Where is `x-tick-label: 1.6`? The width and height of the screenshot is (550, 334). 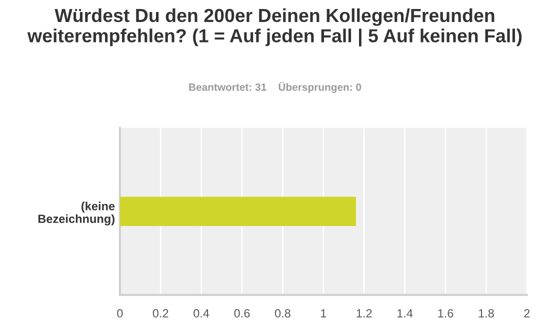
x-tick-label: 1.6 is located at coordinates (446, 313).